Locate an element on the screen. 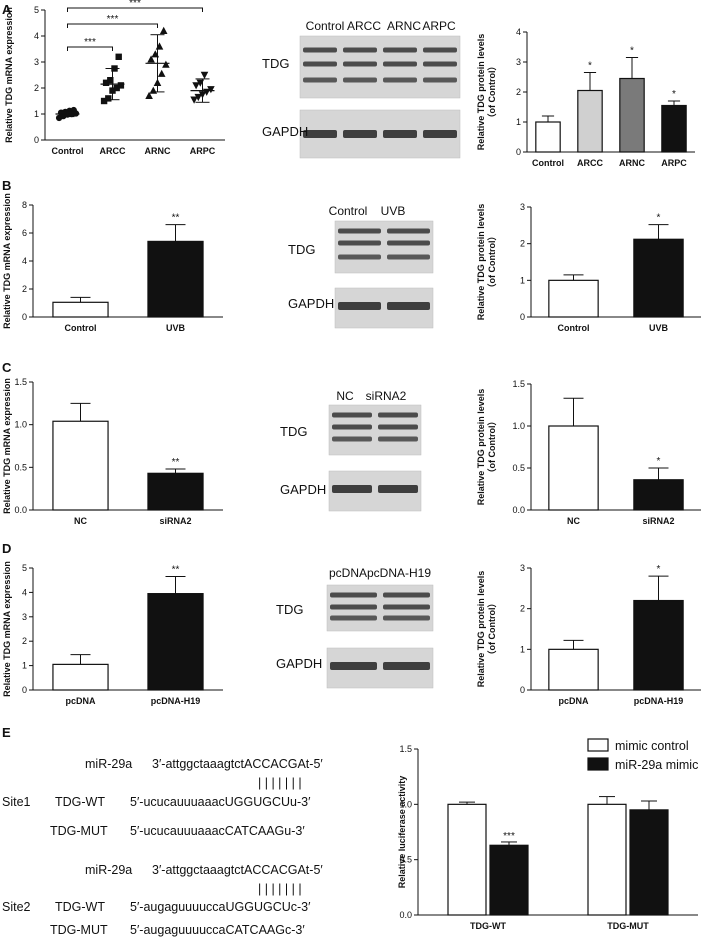  y-tick-label: 1 is located at coordinates (518, 122).